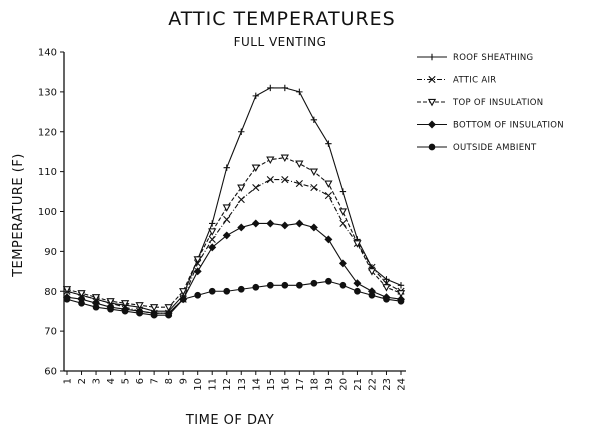 This screenshot has width=591, height=431. Describe the element at coordinates (155, 381) in the screenshot. I see `x-tick-label: 7` at that location.